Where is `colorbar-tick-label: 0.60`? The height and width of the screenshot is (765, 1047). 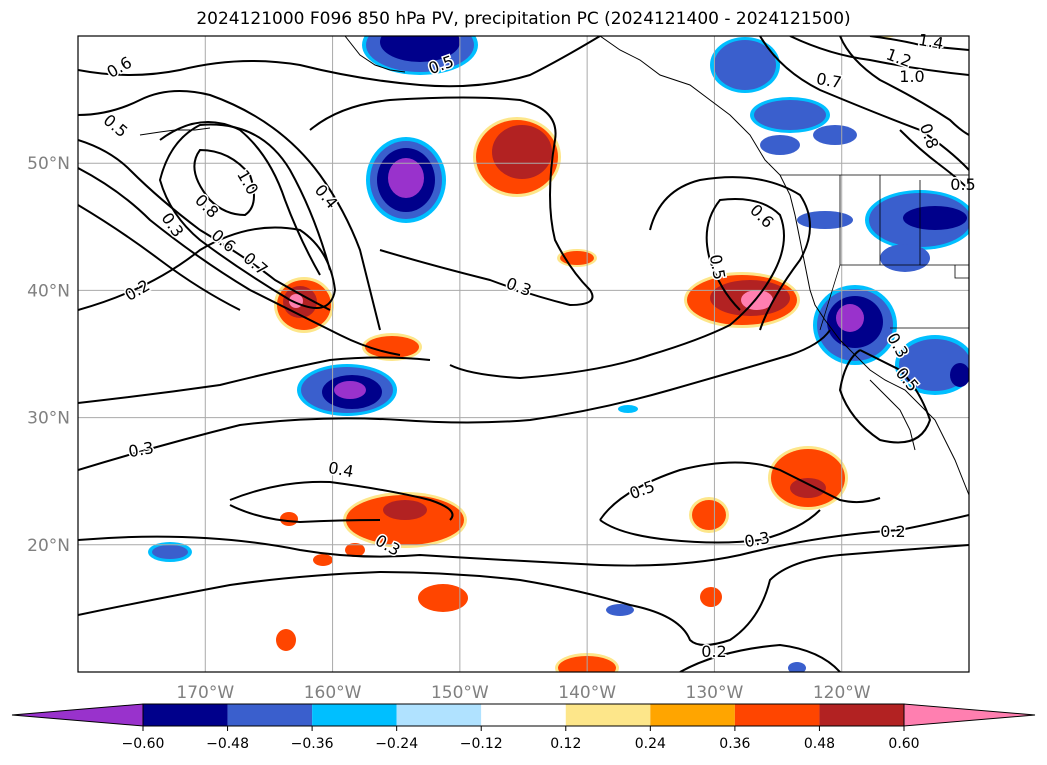 colorbar-tick-label: 0.60 is located at coordinates (903, 744).